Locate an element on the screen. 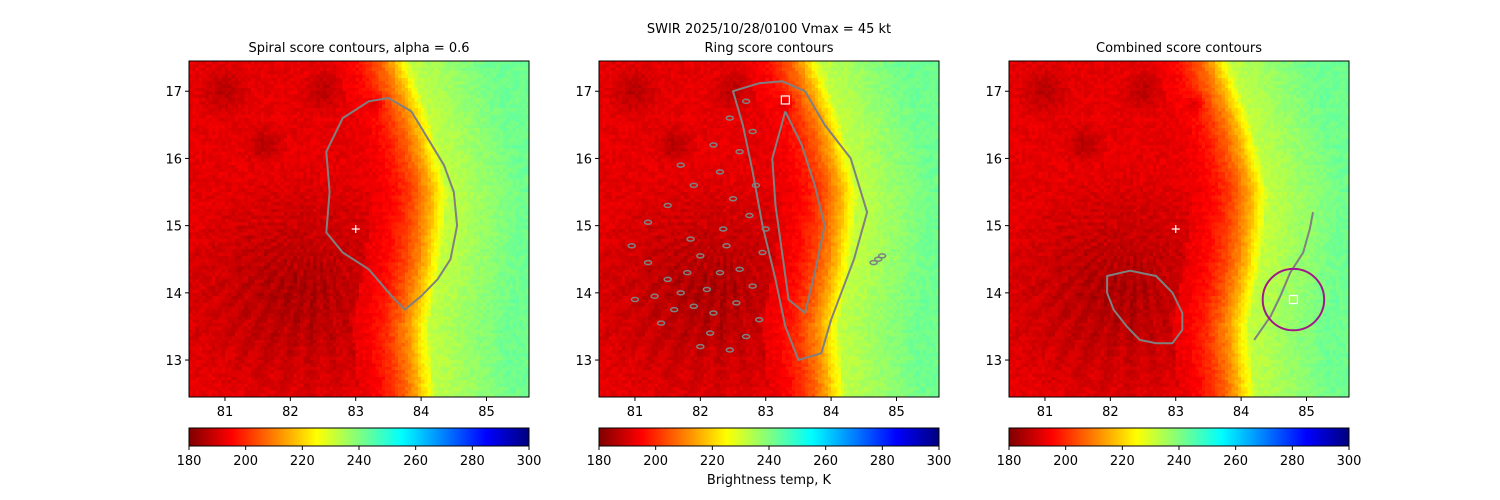  colorbar: 180 200 220 240 260 280 300 Brightness temp, K is located at coordinates (769, 457).